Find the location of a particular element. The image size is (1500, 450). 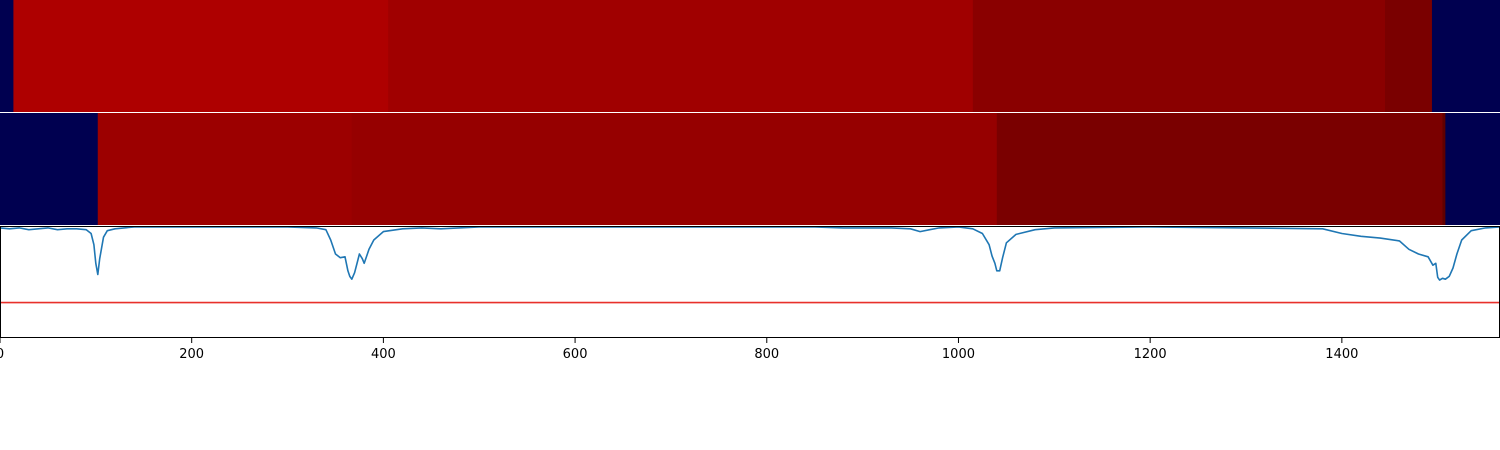

x-tick-label: 1400 is located at coordinates (1341, 354).